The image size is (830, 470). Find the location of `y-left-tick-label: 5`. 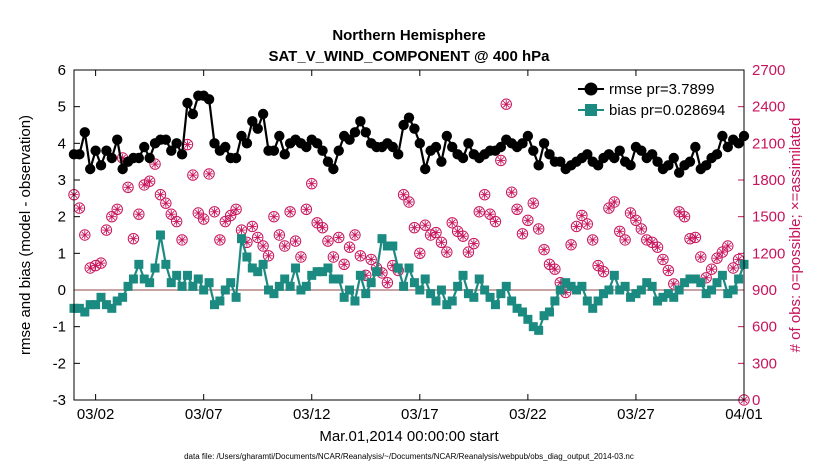

y-left-tick-label: 5 is located at coordinates (62, 107).